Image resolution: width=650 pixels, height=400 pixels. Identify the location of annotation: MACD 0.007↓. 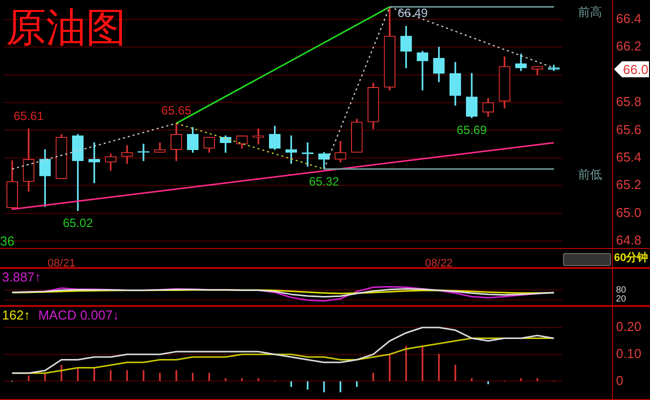
(79, 315).